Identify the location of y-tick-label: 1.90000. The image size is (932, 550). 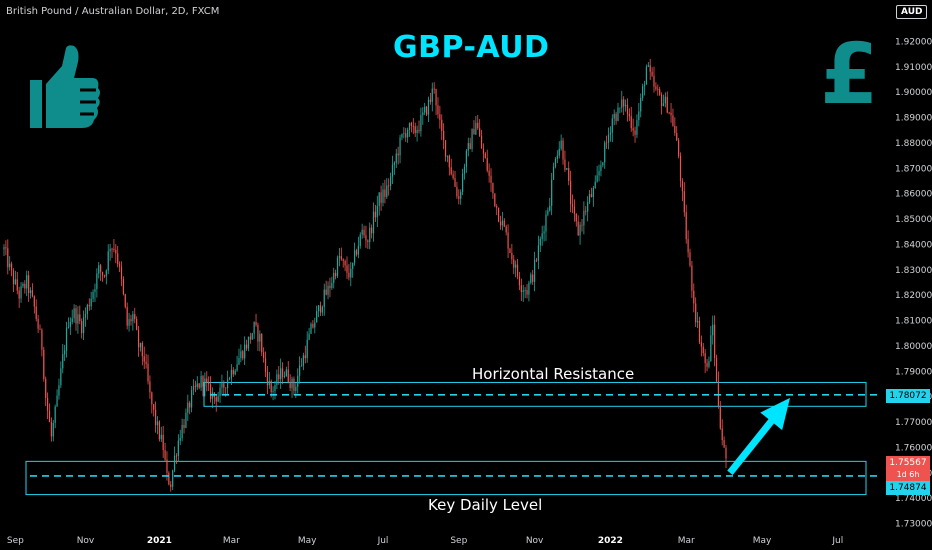
(913, 93).